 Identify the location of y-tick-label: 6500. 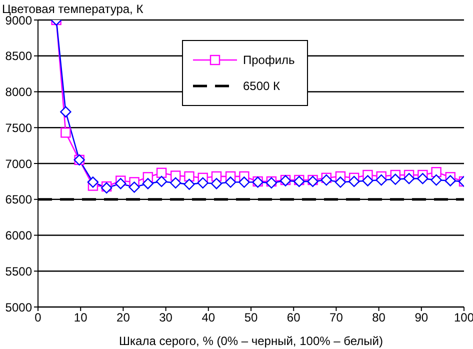
(18, 199).